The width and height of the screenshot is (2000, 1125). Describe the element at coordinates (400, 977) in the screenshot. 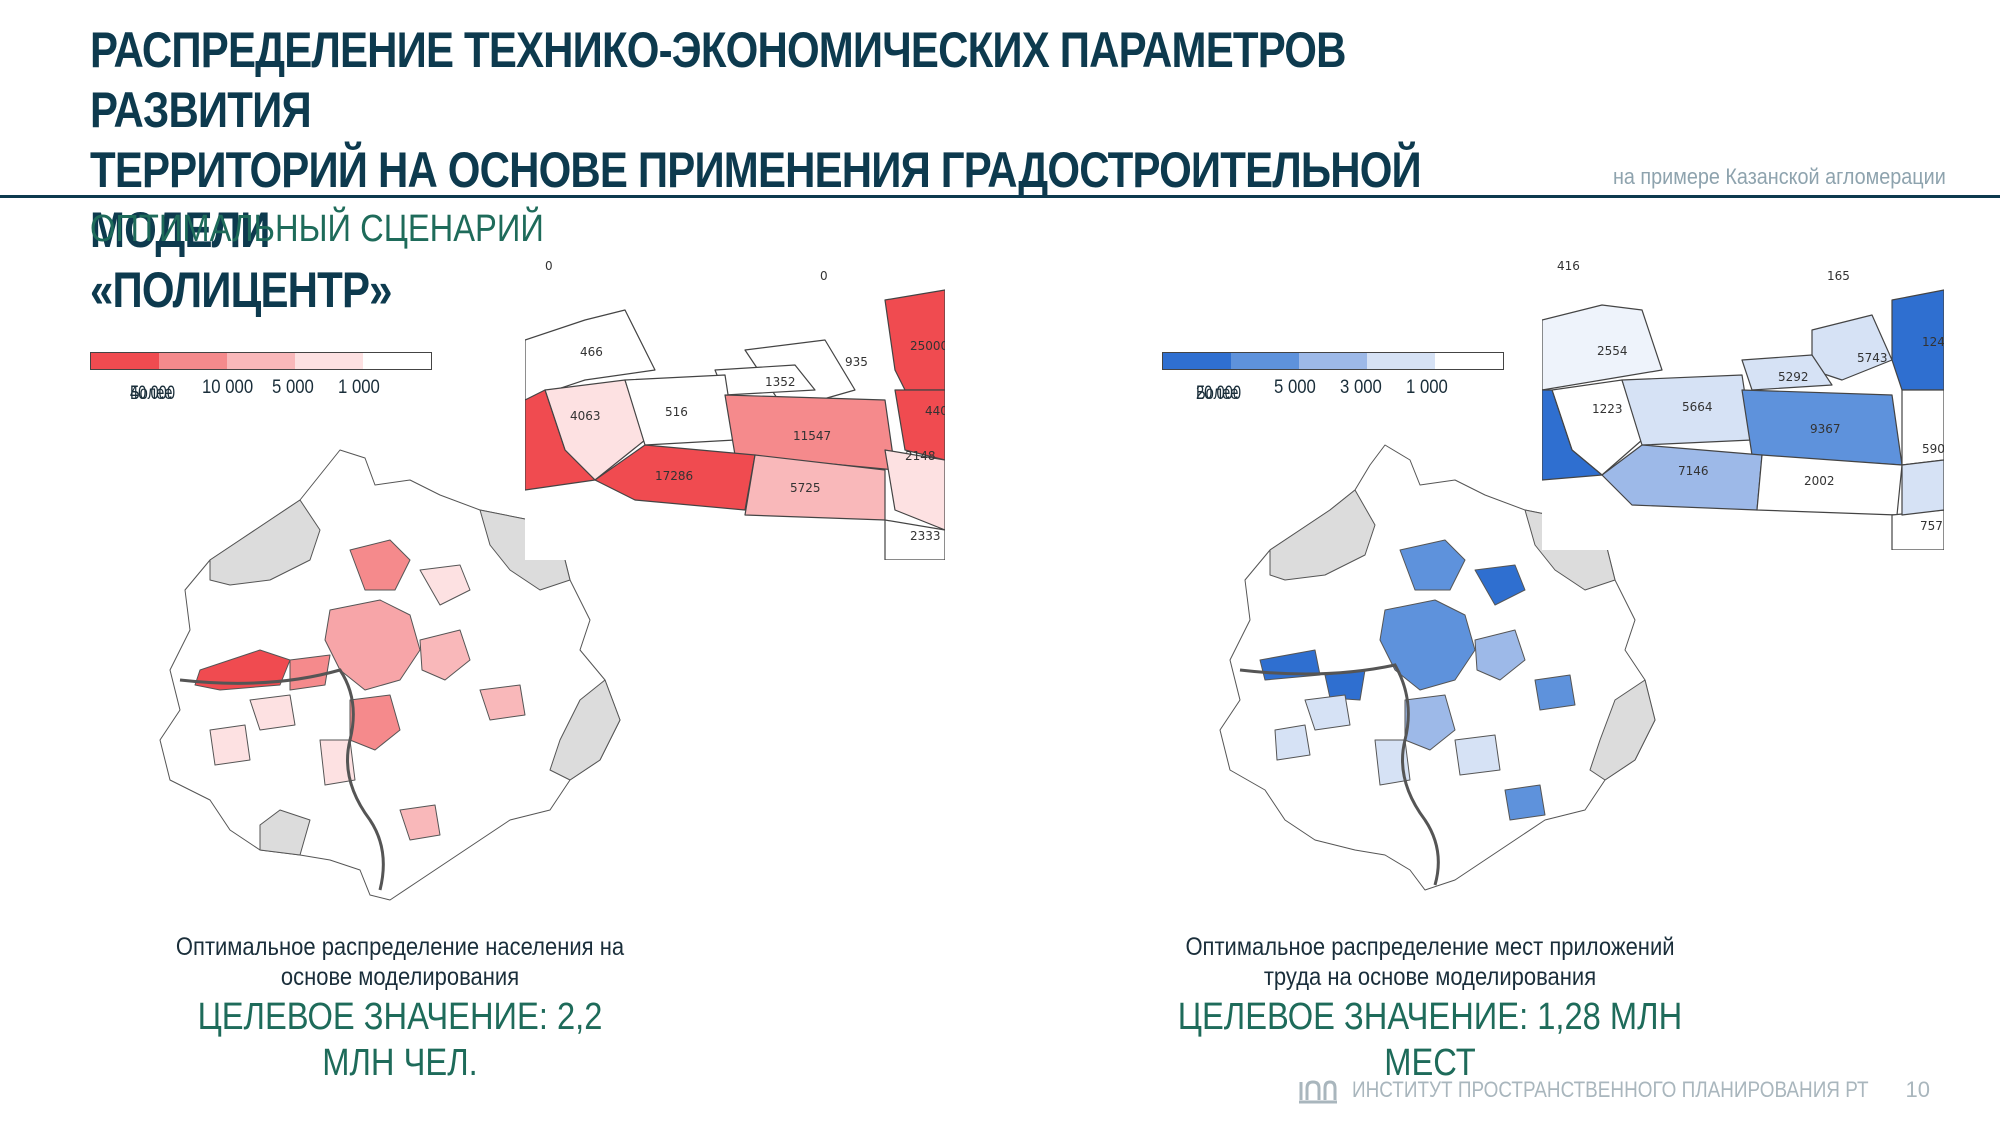

I see `population-caption-line-2: основе моделирования` at that location.